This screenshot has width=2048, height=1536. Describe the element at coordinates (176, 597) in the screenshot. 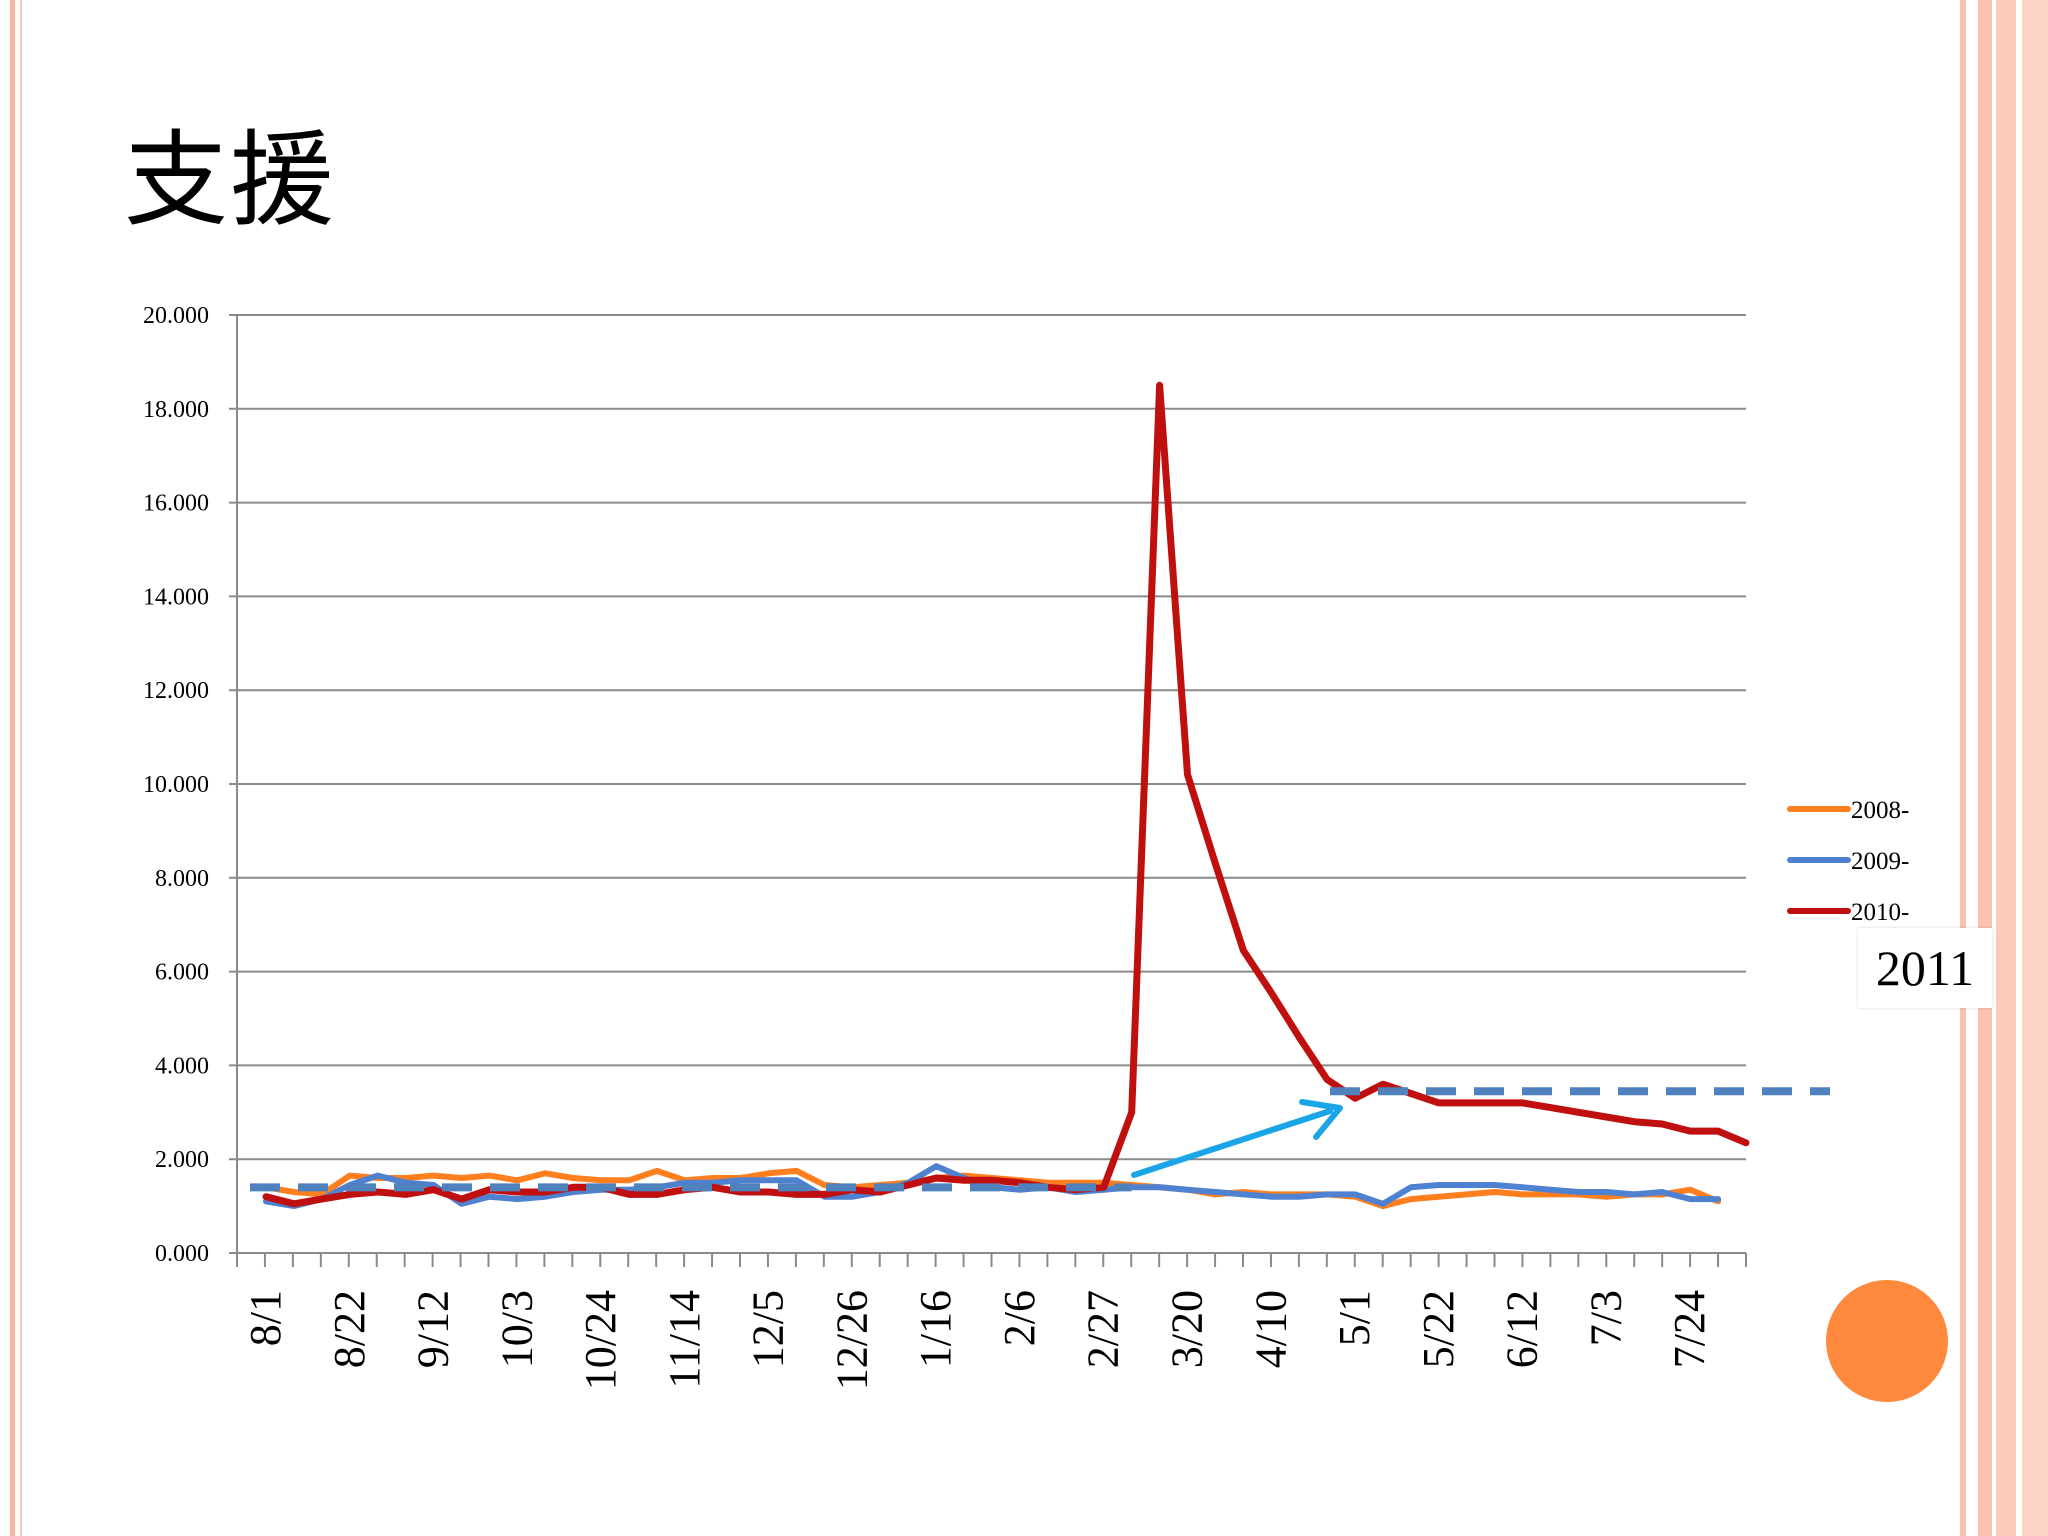

I see `y-tick-label: 14.000` at that location.